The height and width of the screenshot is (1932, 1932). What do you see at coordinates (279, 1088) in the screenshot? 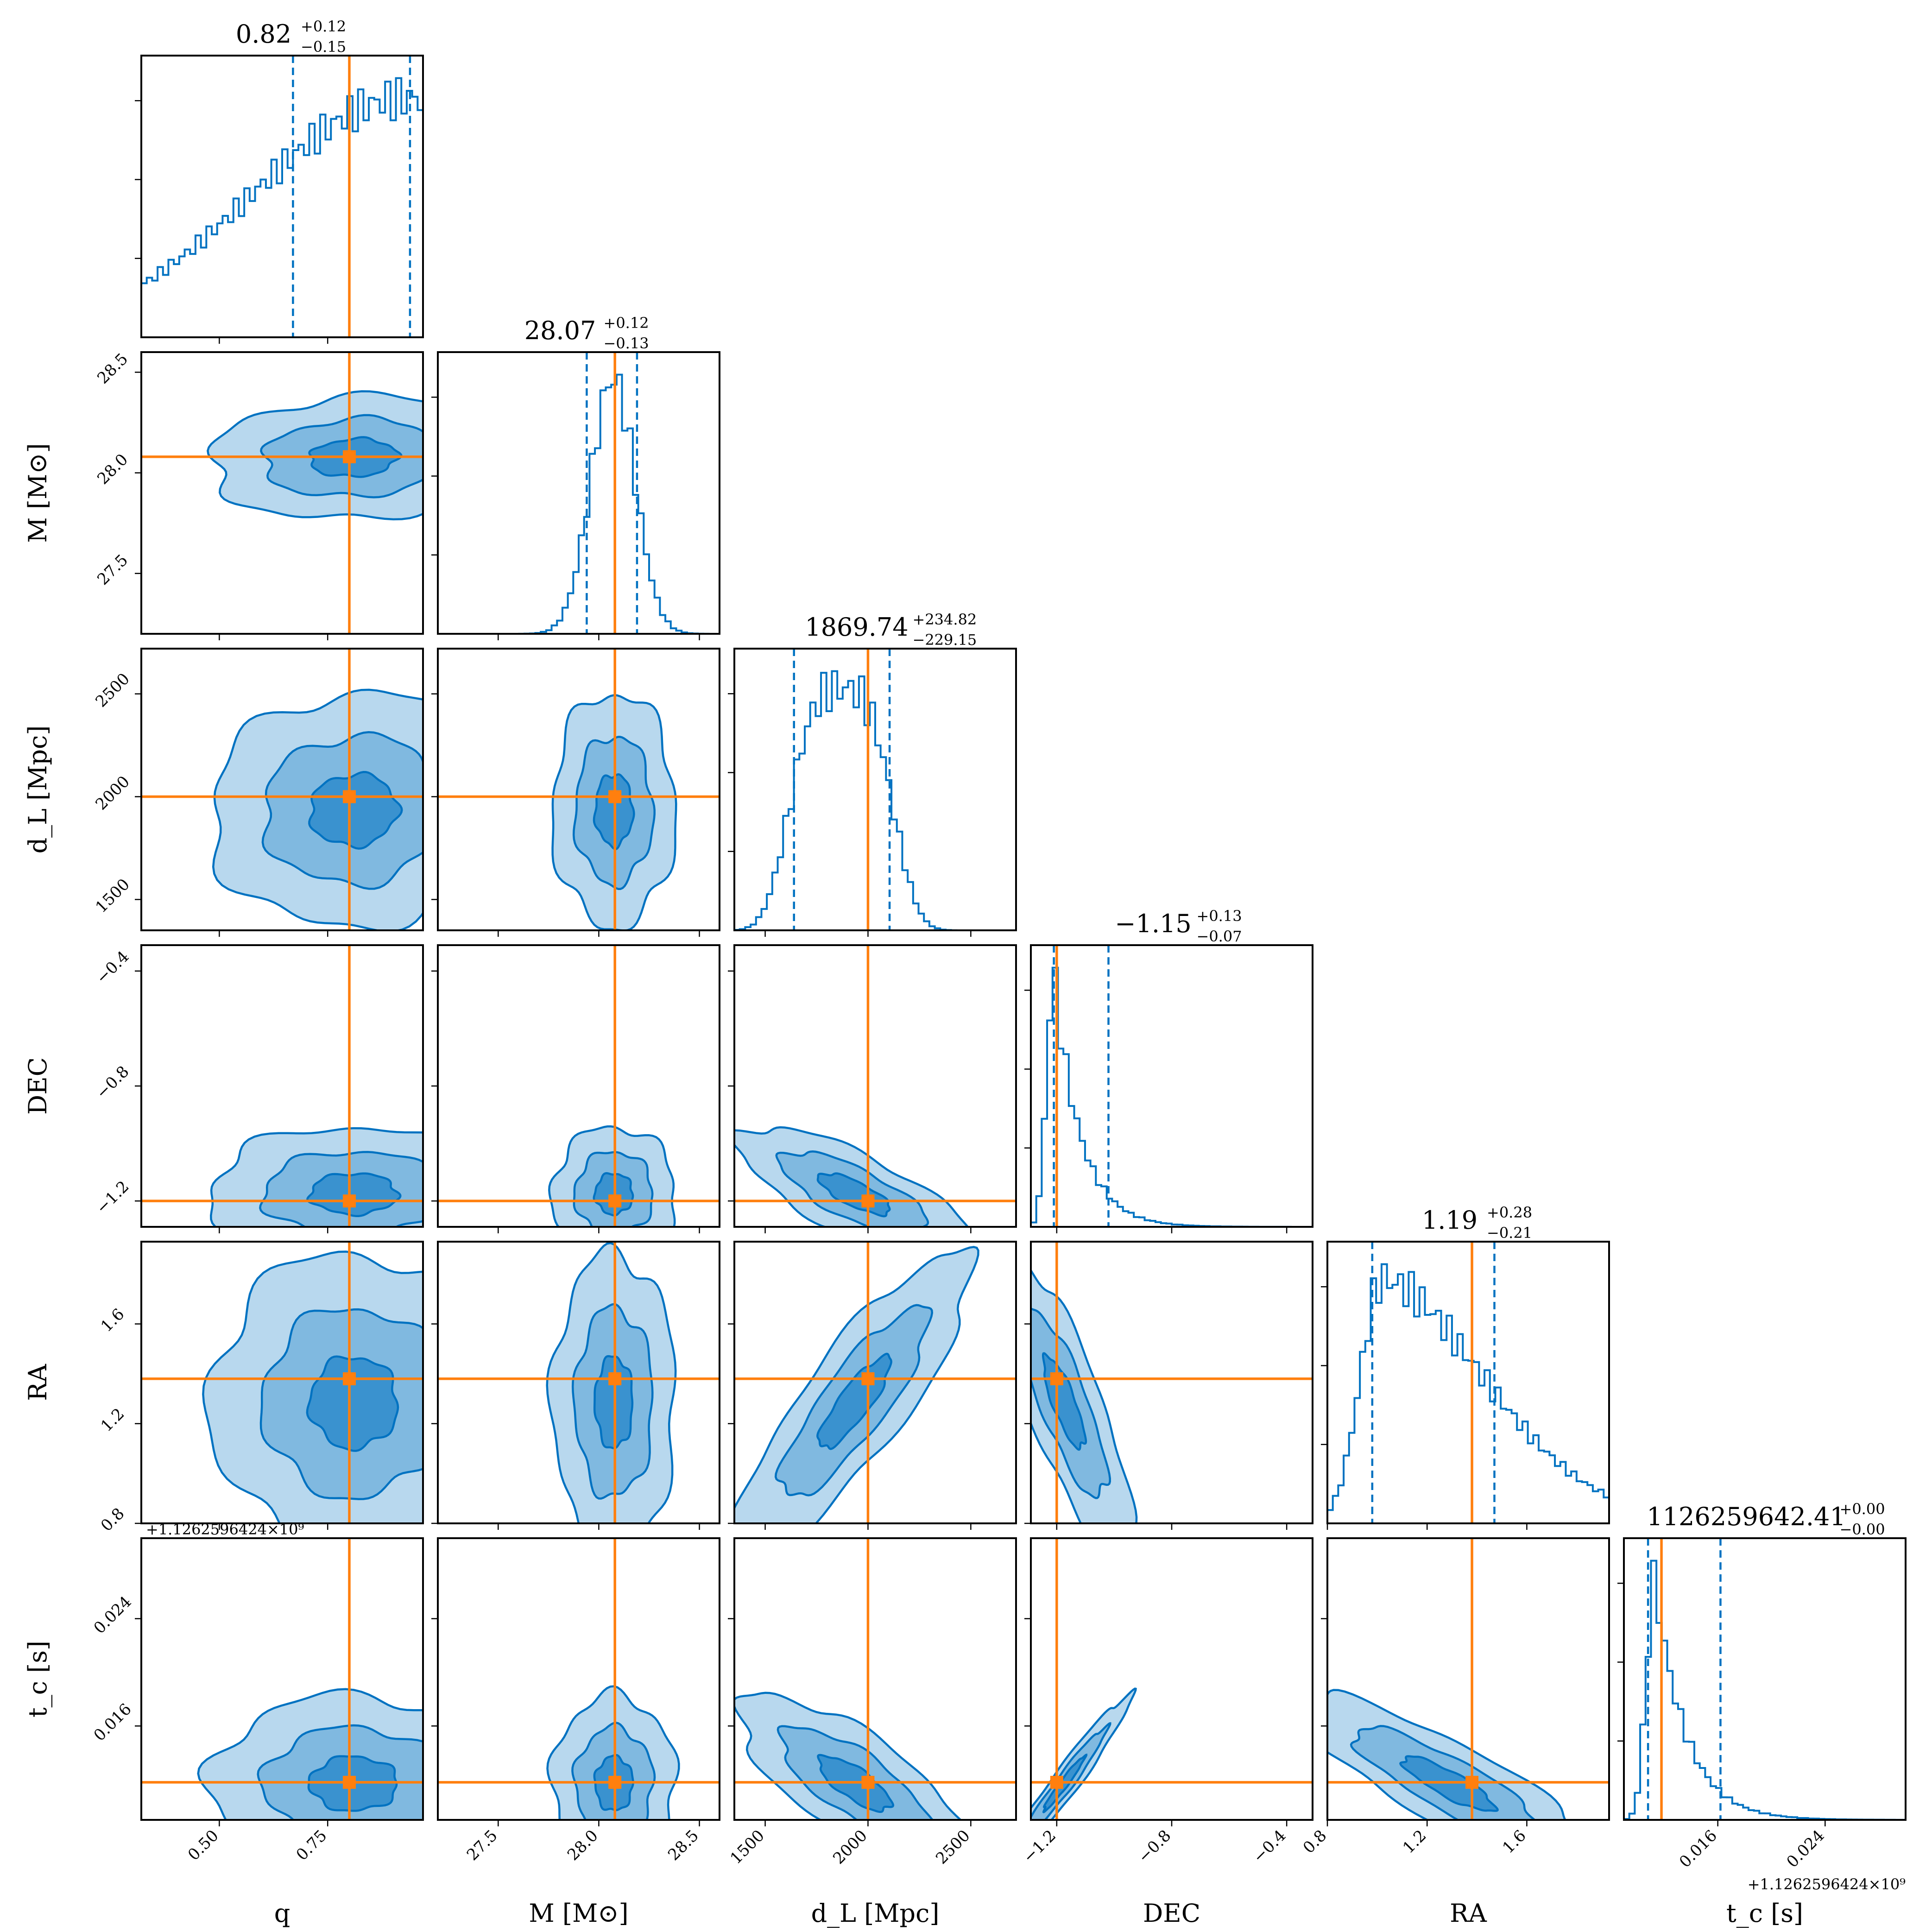
I see `contour-panel-DEC-q` at bounding box center [279, 1088].